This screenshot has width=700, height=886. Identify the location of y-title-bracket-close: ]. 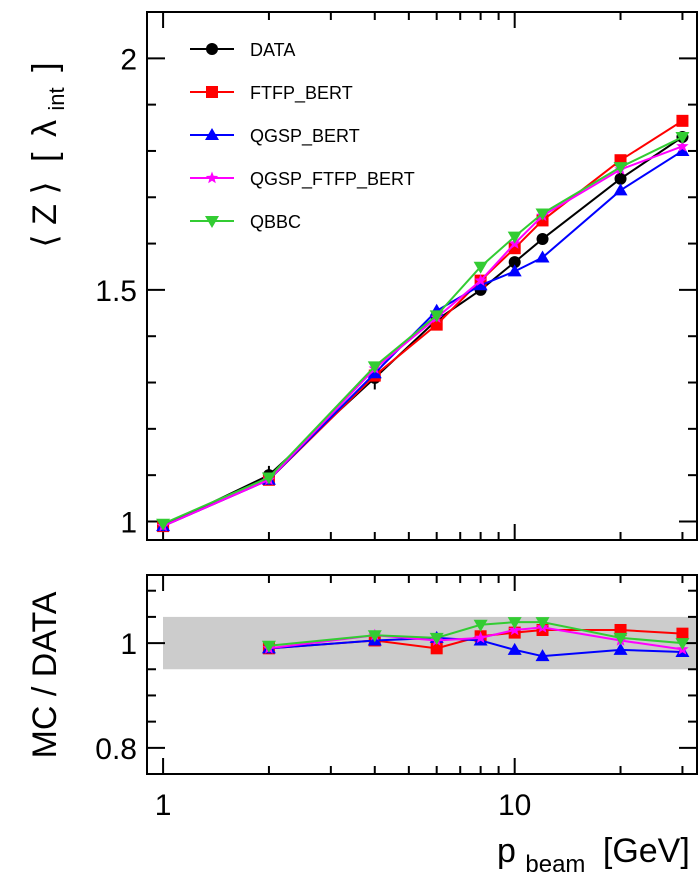
(45, 66).